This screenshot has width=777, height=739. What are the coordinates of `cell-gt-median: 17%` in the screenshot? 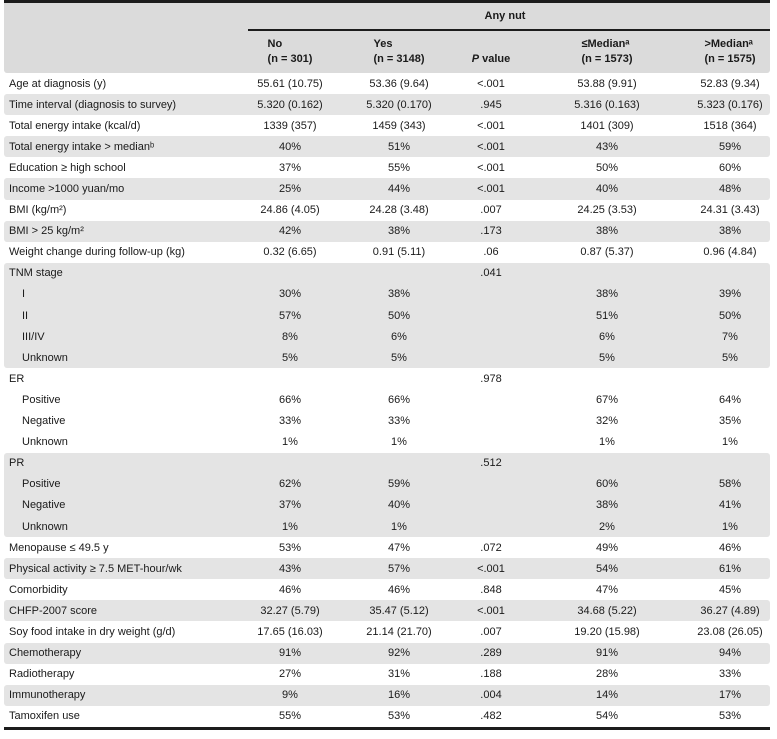 It's located at (730, 695).